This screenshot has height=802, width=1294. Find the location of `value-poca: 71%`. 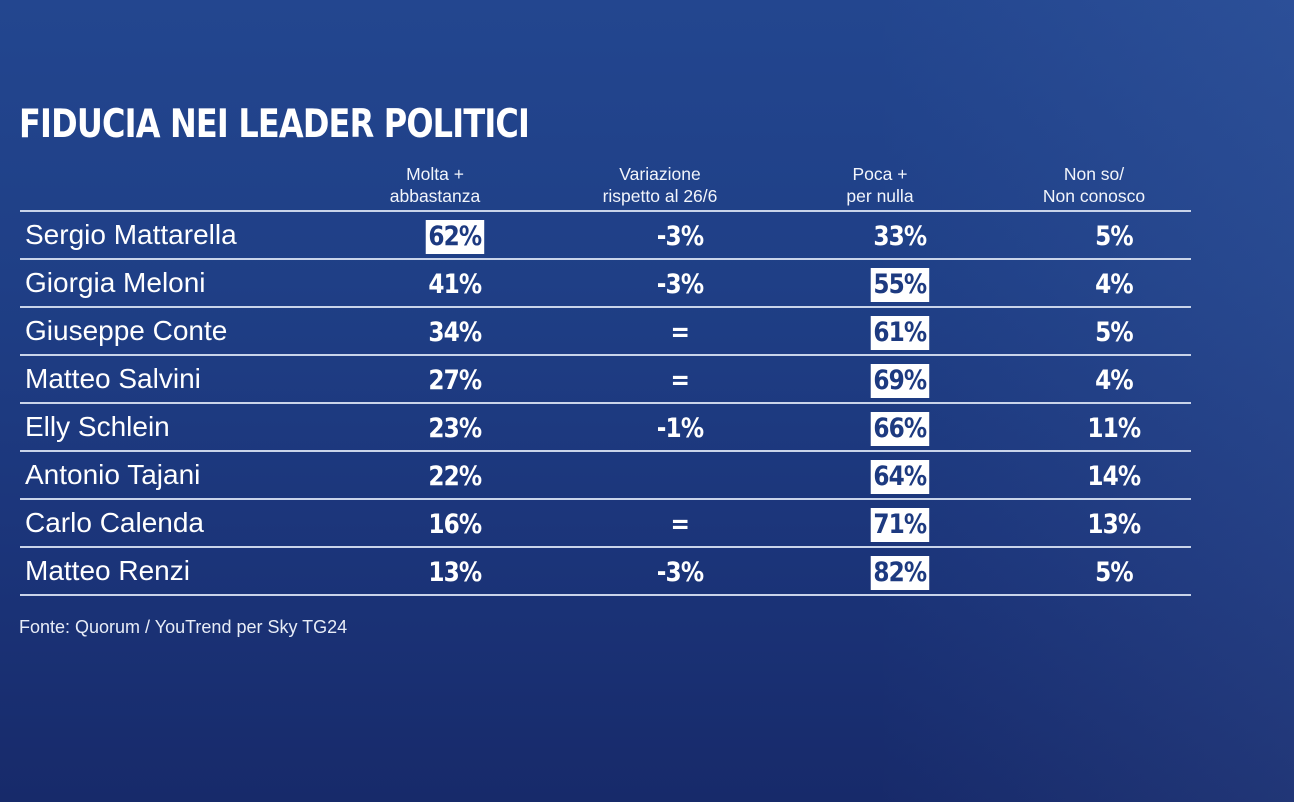

value-poca: 71% is located at coordinates (900, 525).